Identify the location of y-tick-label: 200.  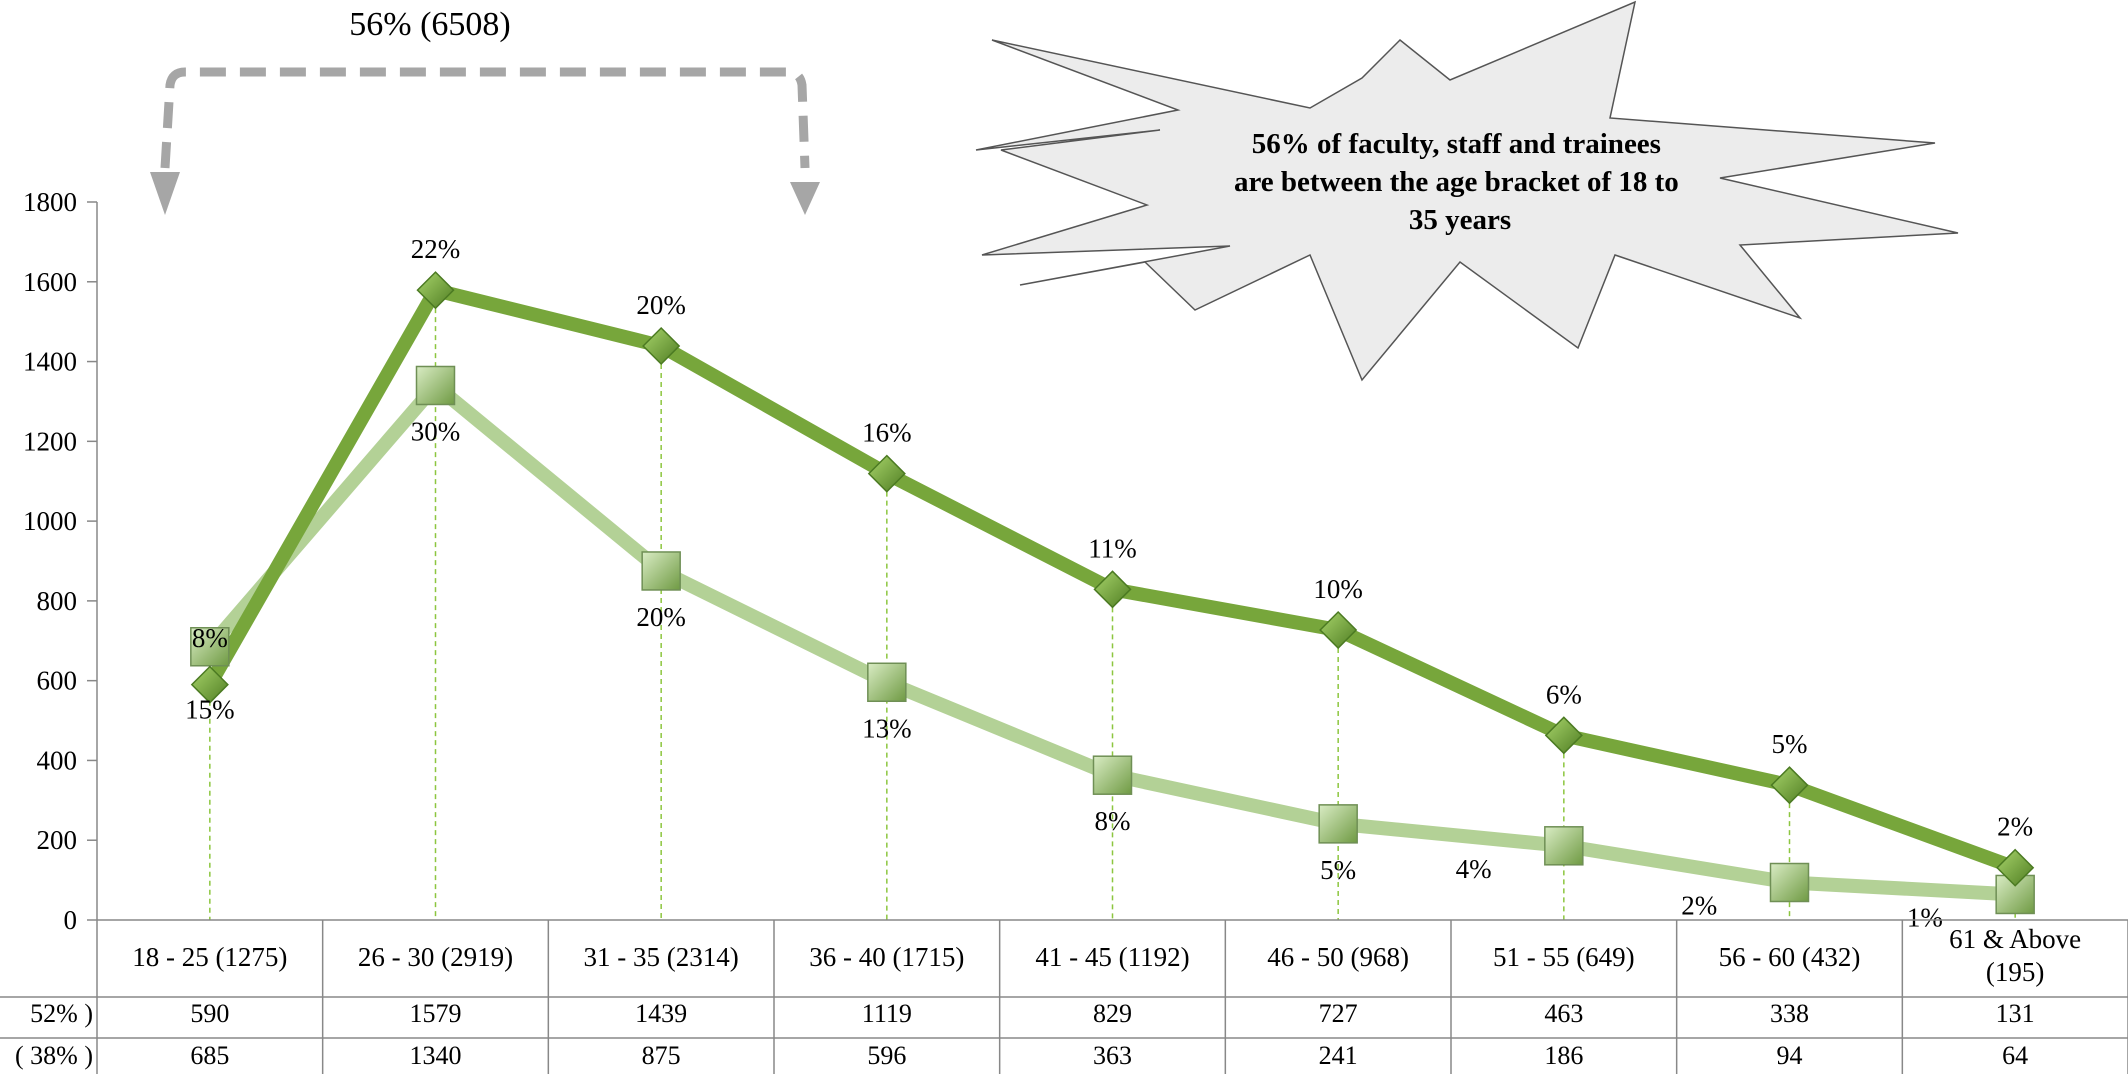
(57, 840).